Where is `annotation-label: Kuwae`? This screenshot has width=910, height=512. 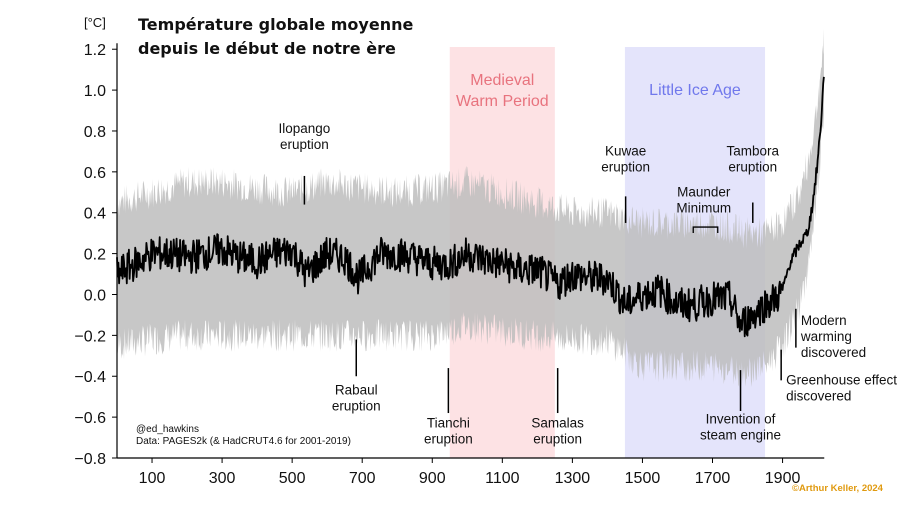 annotation-label: Kuwae is located at coordinates (625, 151).